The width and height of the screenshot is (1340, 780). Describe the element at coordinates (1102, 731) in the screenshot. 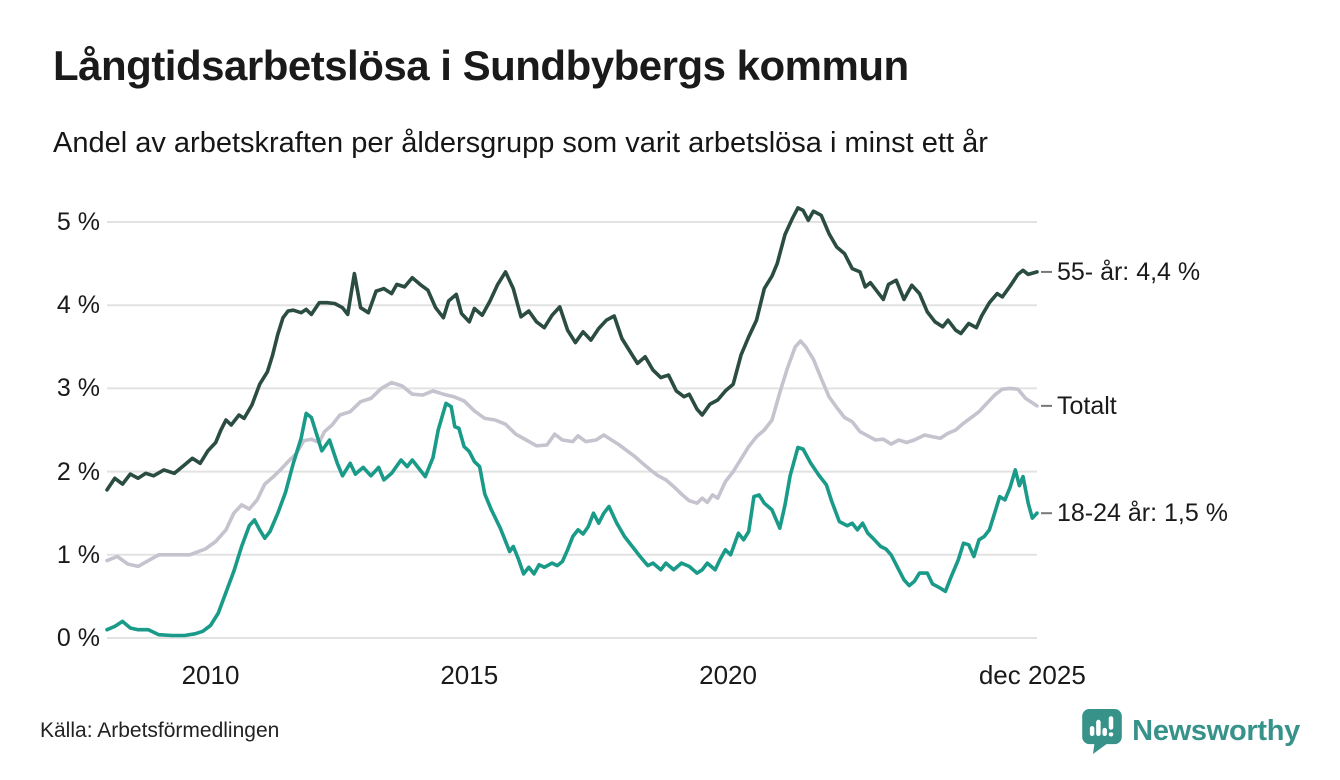

I see `newsworthy-bubble-chart-icon` at that location.